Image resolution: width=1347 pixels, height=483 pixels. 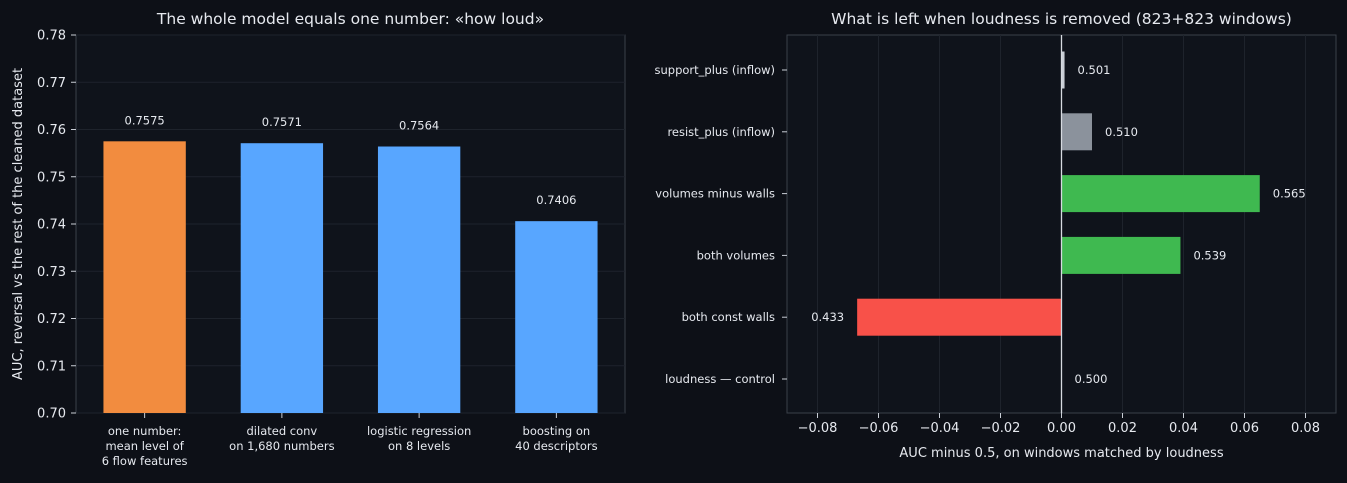 What do you see at coordinates (351, 160) in the screenshot?
I see `left-value-labels: 0.7575 0.7571 0.7564 0.7406` at bounding box center [351, 160].